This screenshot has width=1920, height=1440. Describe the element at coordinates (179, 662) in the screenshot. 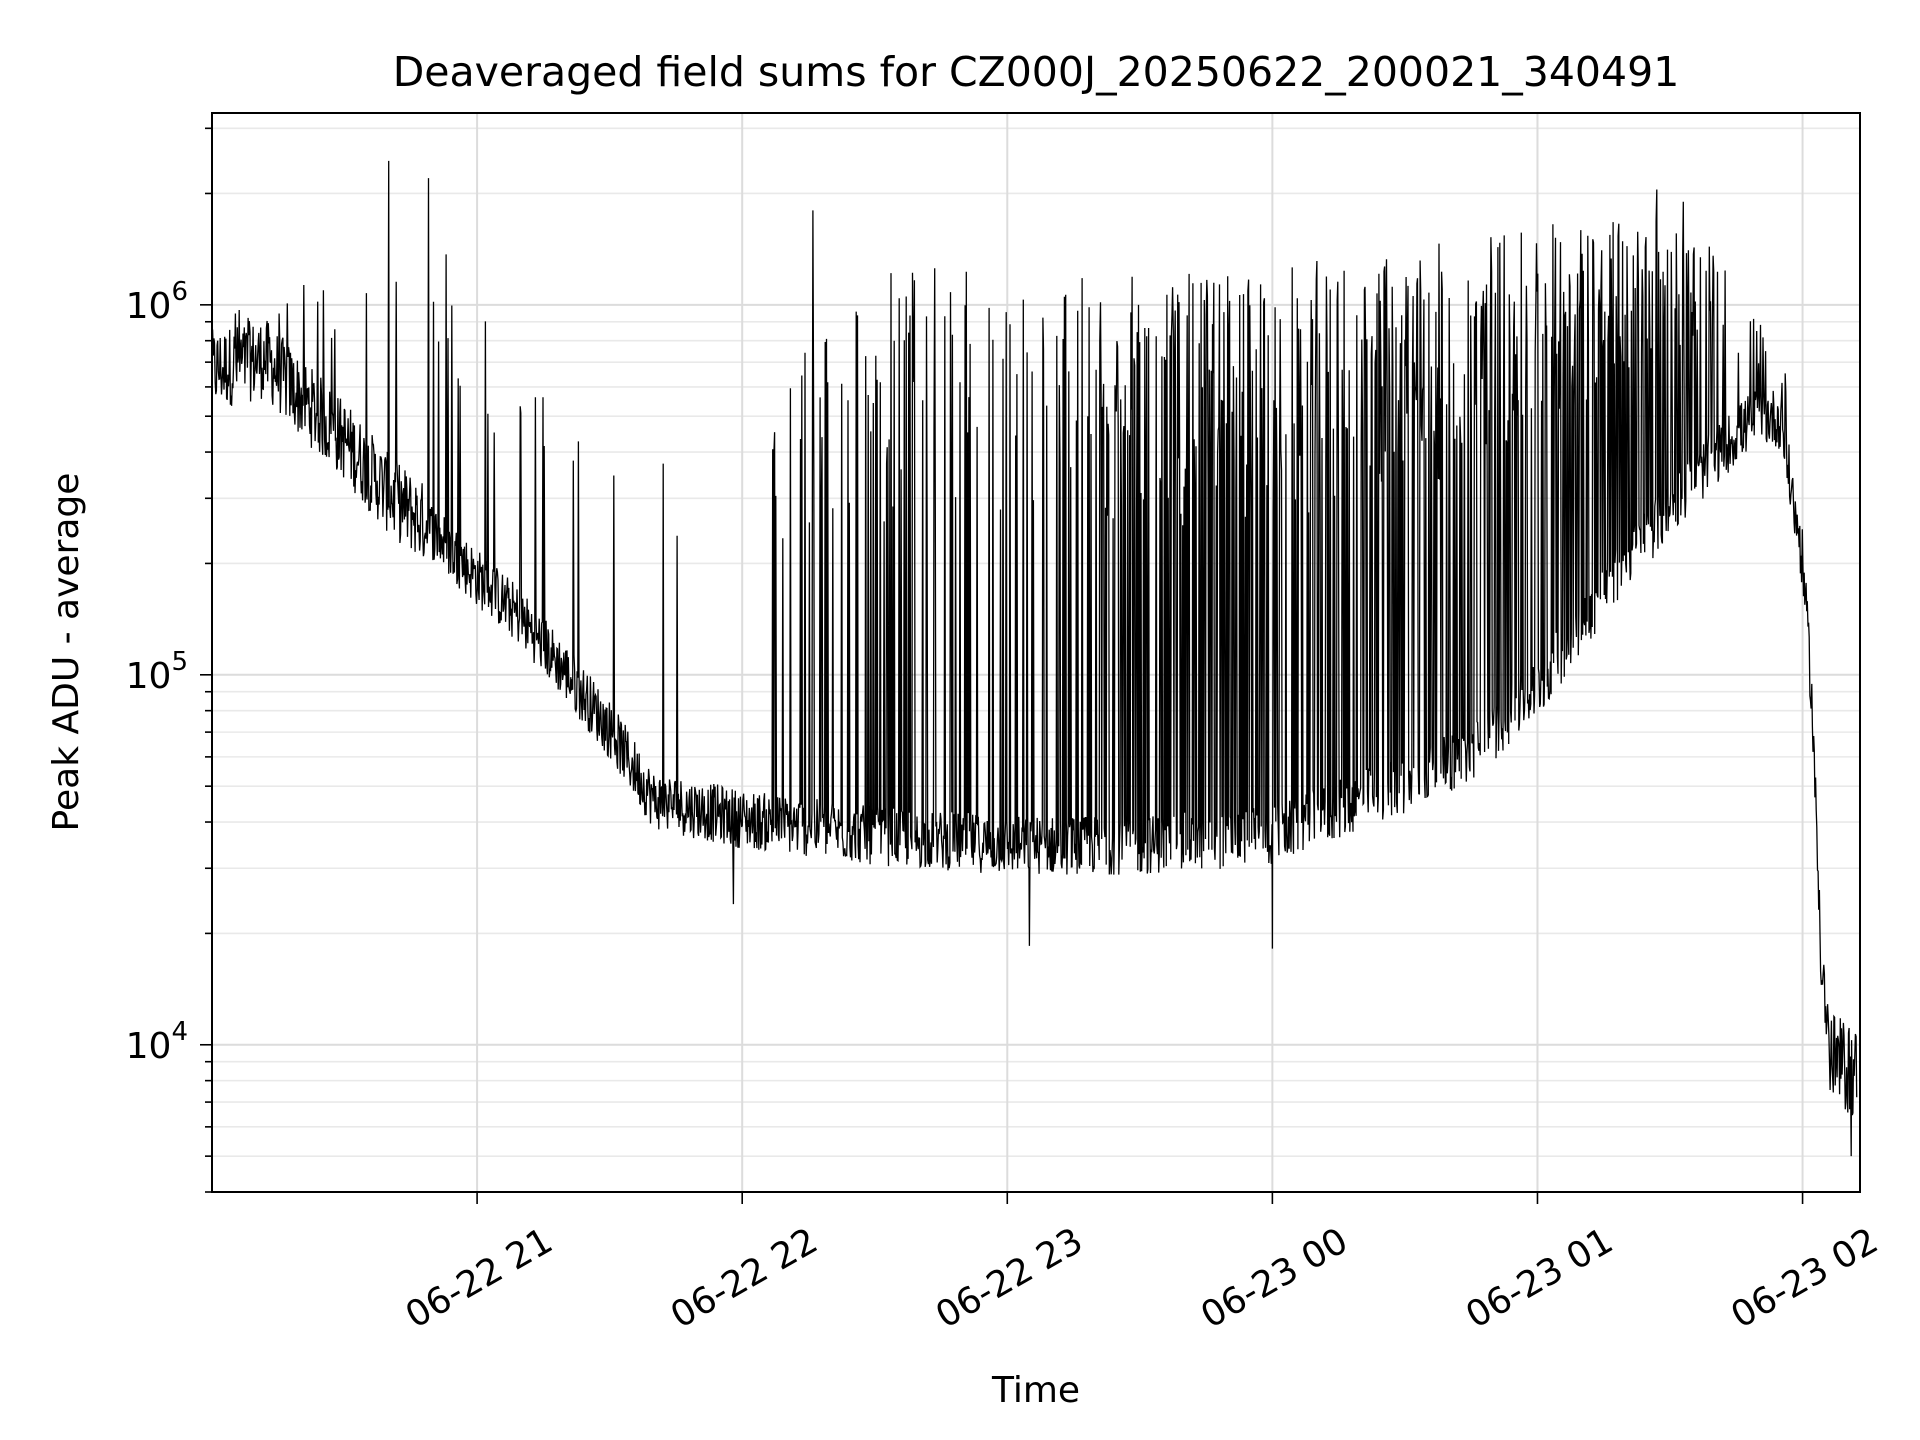

I see `y-tick-label-exponent: 5` at that location.